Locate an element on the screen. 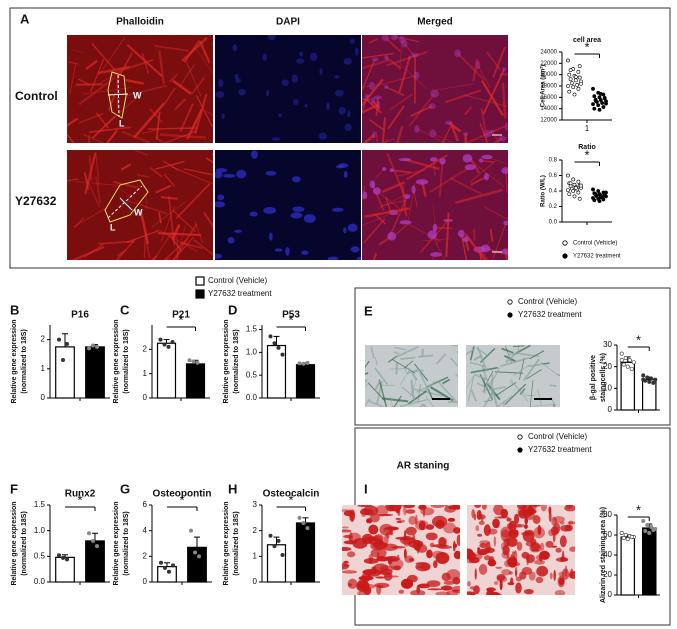 Image resolution: width=677 pixels, height=629 pixels. chart-title: Osteopontin is located at coordinates (182, 494).